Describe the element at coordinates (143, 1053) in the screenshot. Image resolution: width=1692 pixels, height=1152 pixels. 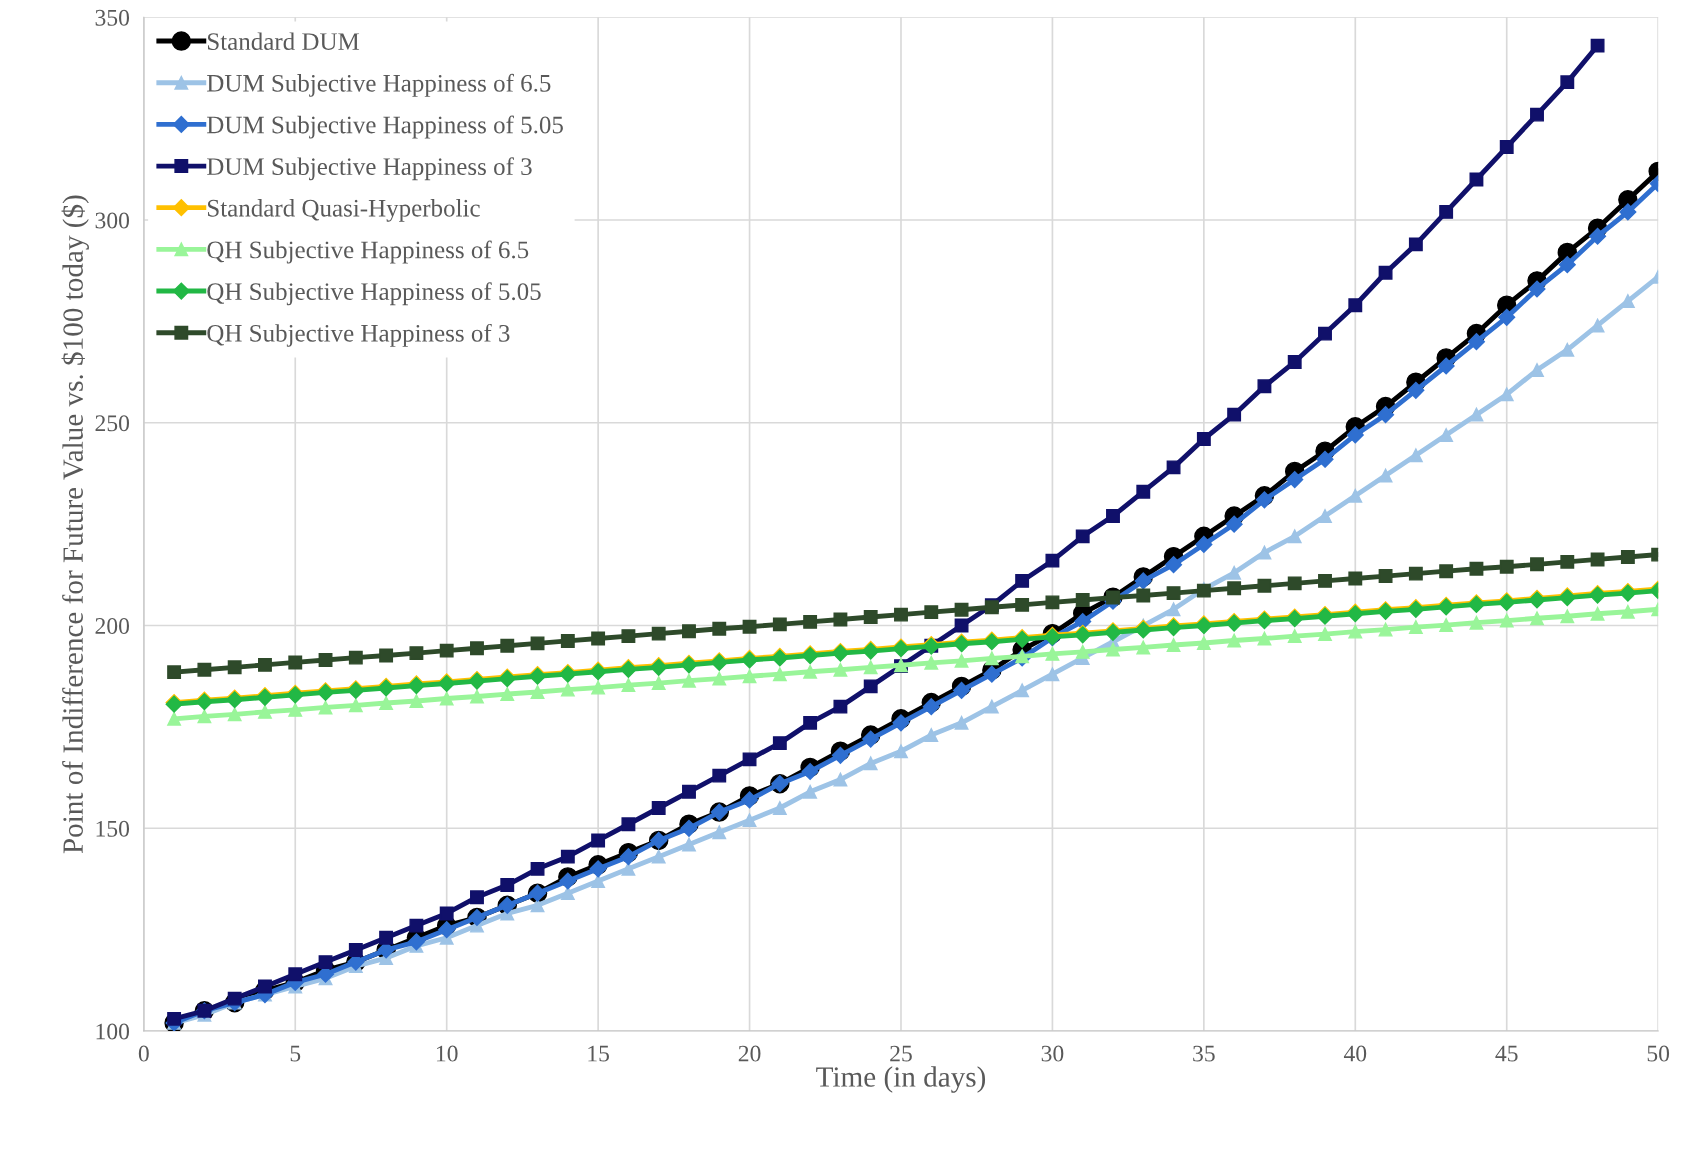
I see `x-tick-label: 0` at that location.